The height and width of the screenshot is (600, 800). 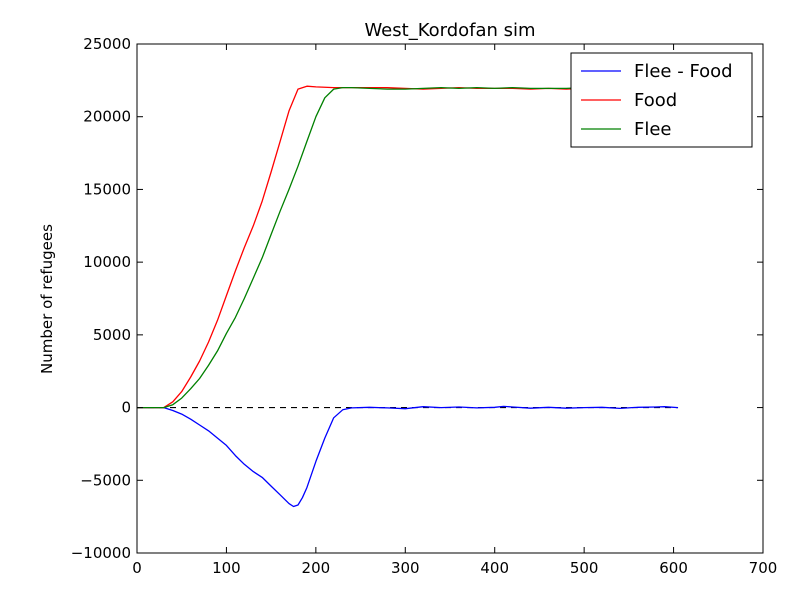 I want to click on y-tick-label: 0, so click(x=126, y=408).